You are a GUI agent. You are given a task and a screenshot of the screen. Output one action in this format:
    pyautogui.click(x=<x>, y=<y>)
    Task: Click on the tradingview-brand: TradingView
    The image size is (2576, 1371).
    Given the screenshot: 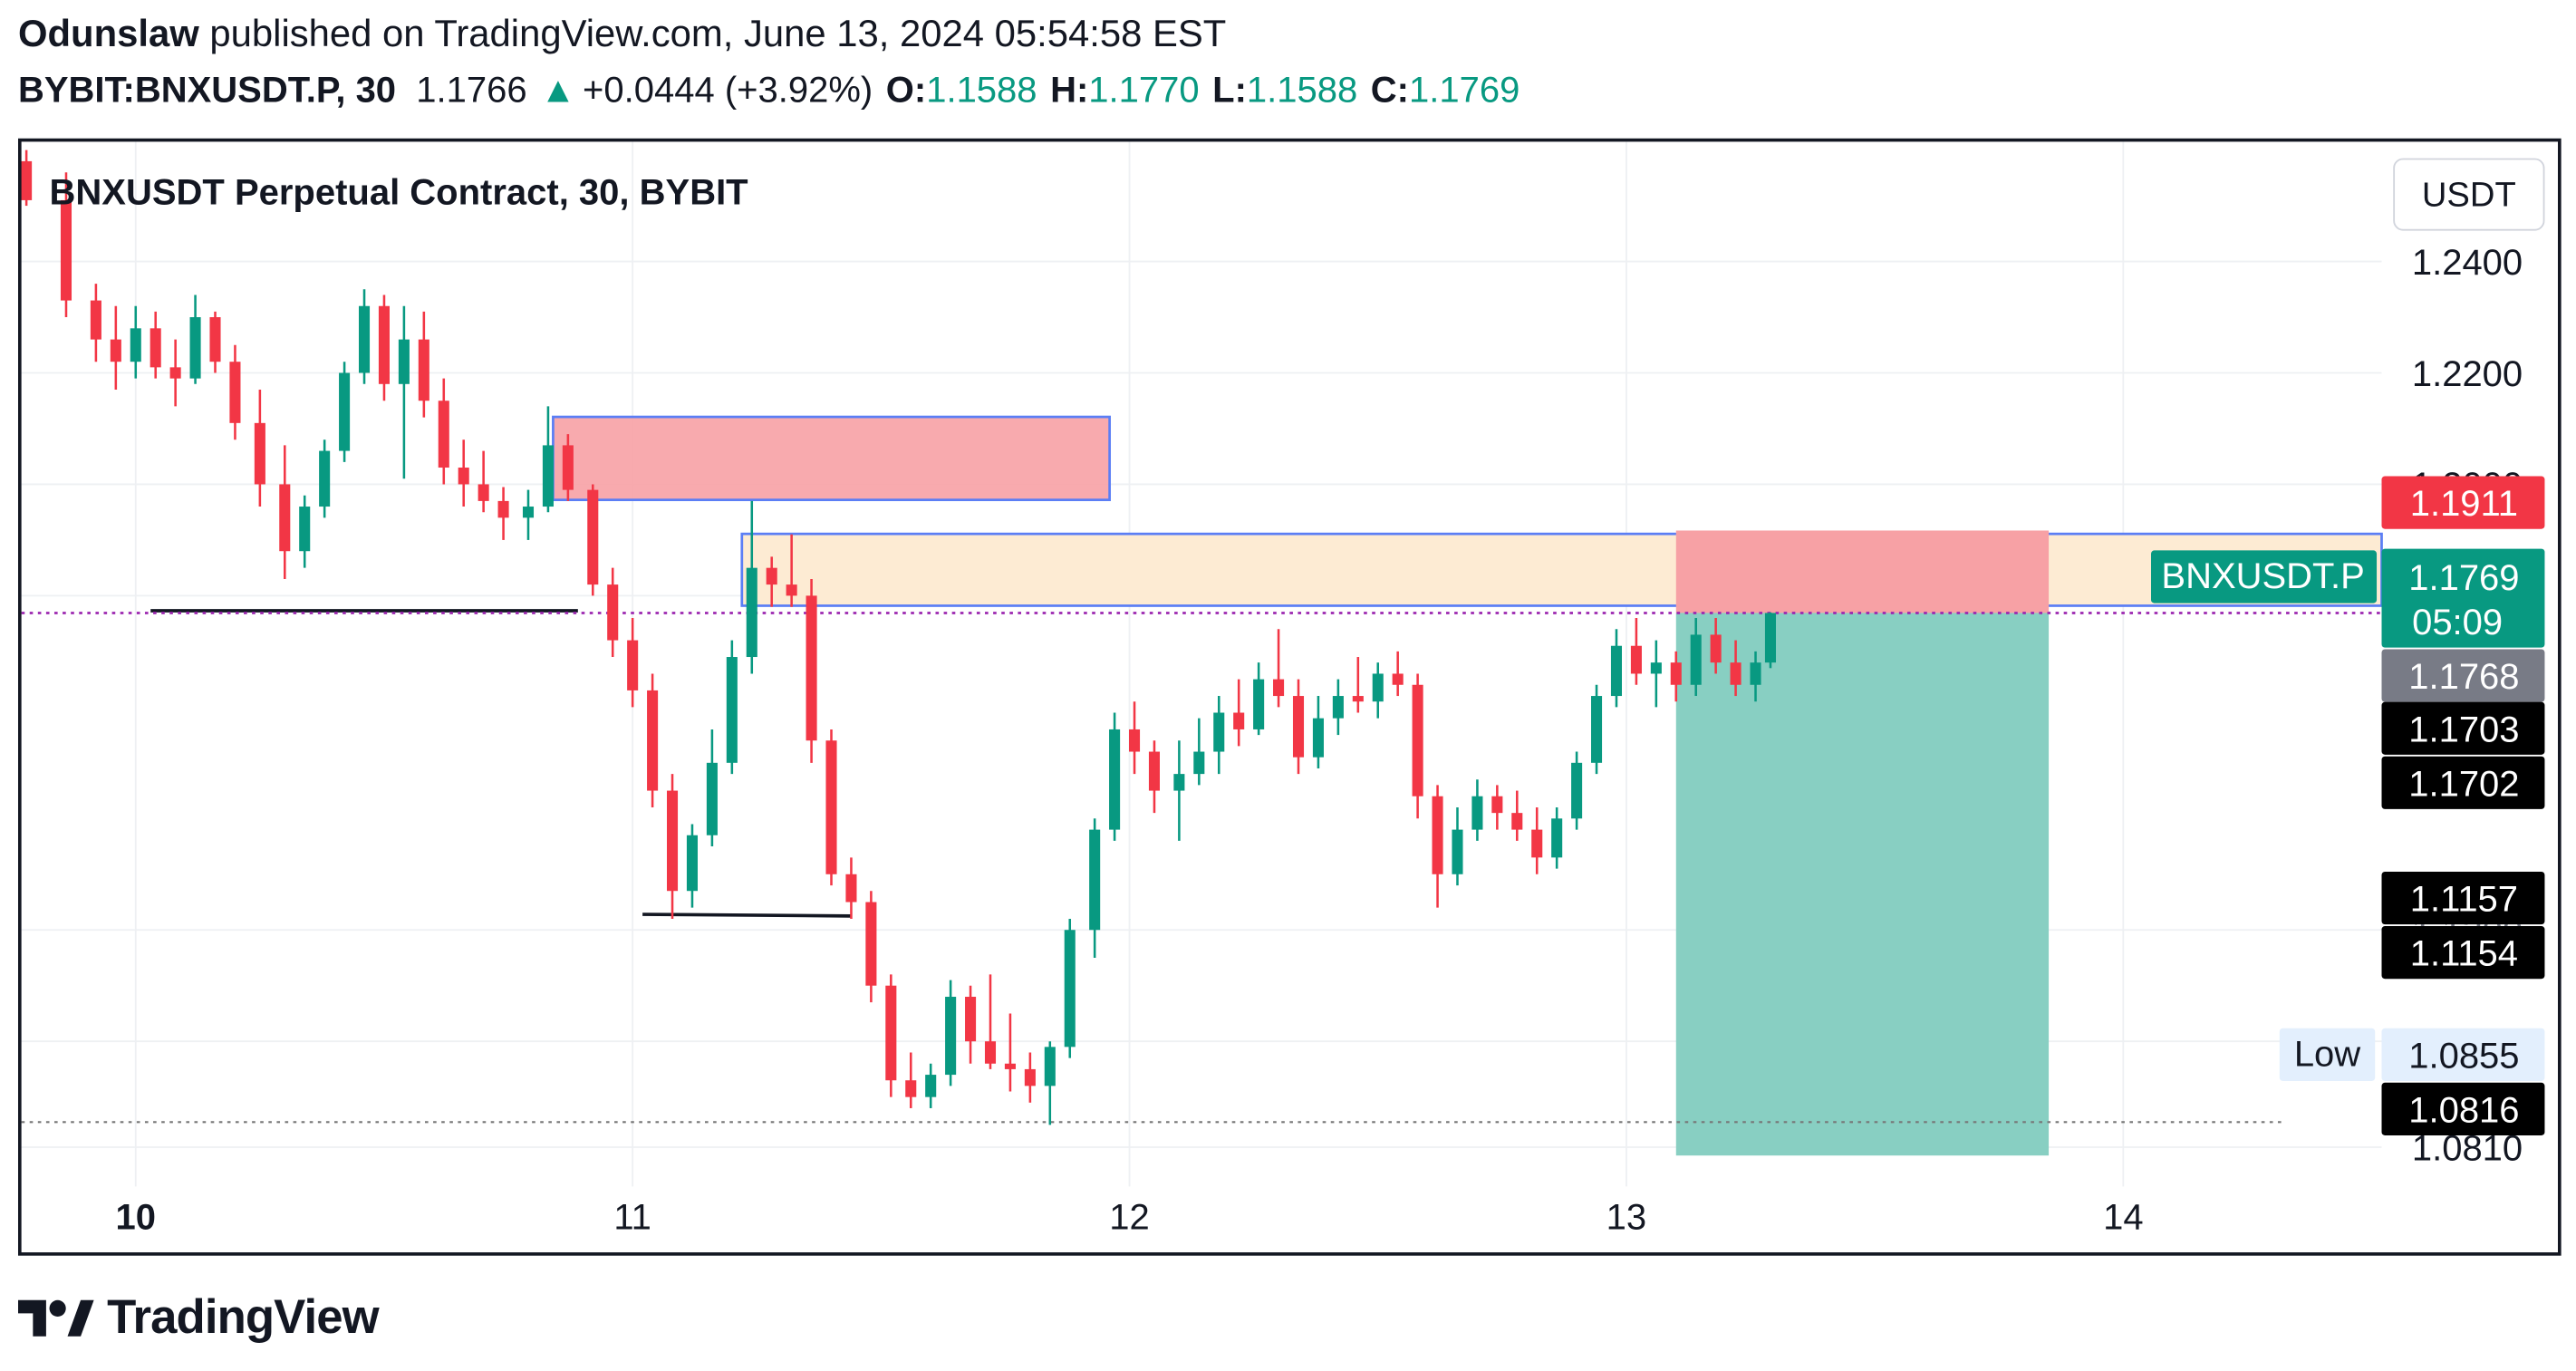 What is the action you would take?
    pyautogui.click(x=198, y=1318)
    